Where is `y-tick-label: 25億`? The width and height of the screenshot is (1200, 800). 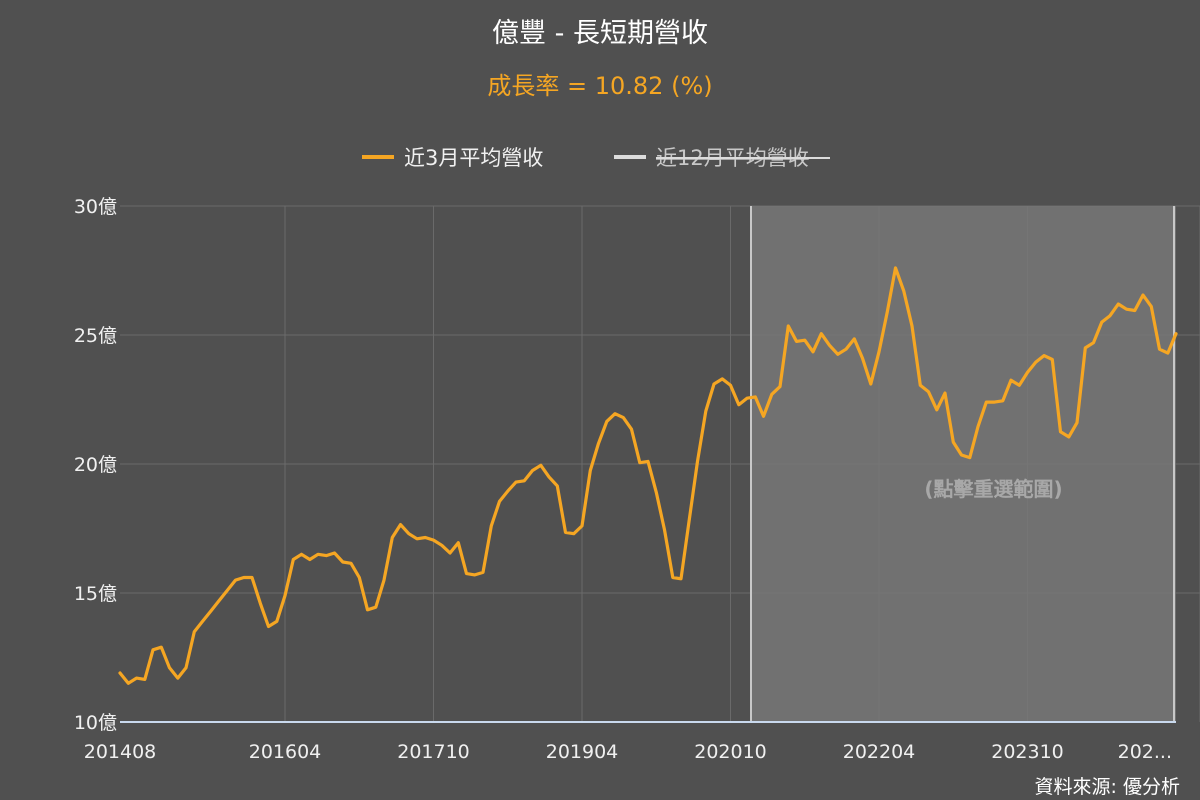
y-tick-label: 25億 is located at coordinates (95, 336).